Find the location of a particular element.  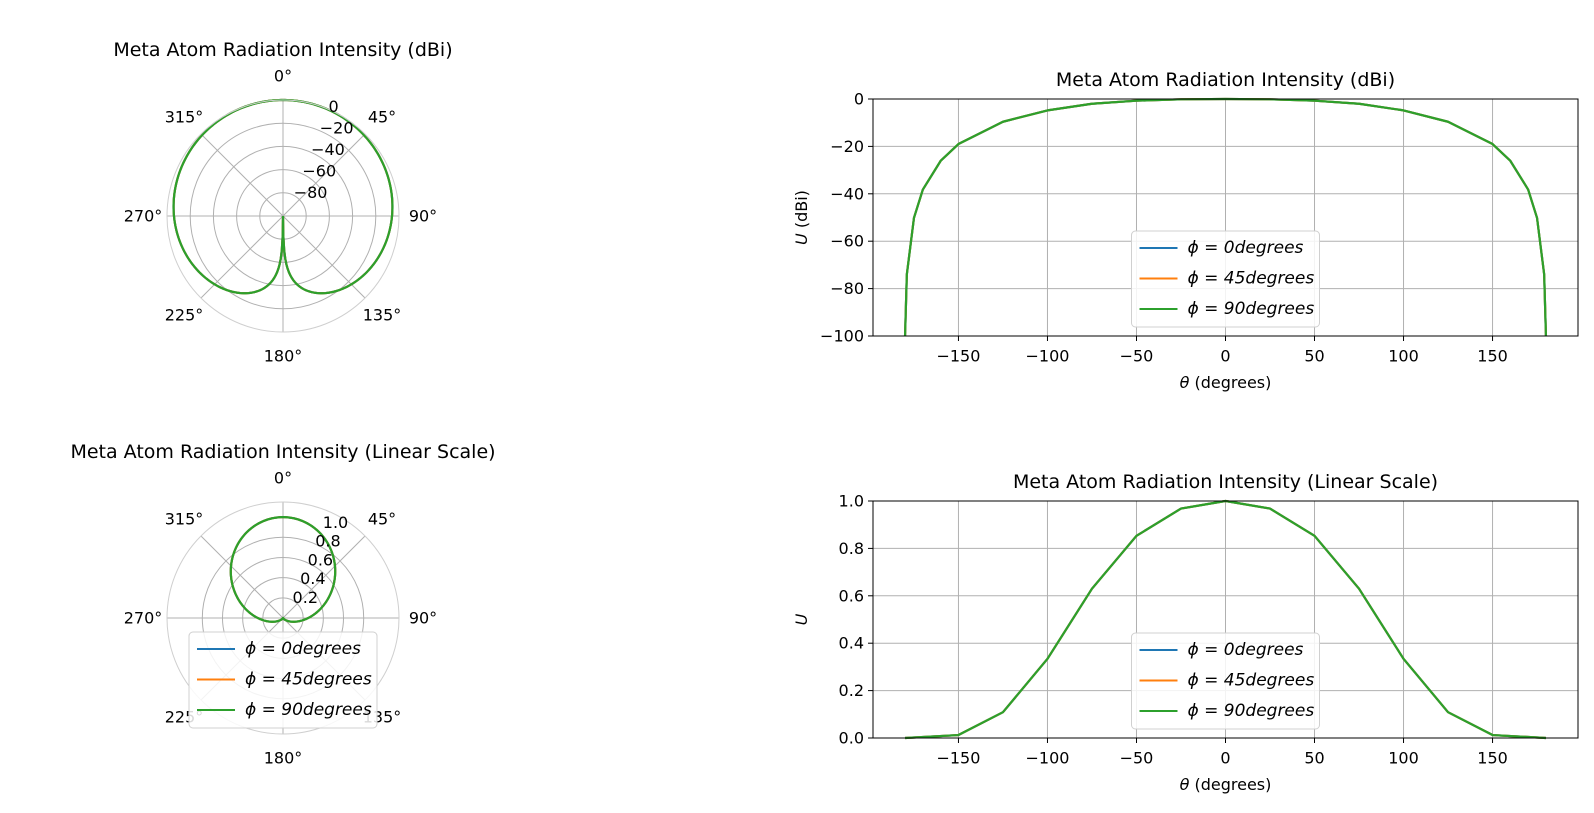

chart-title: Meta Atom Radiation Intensity (dBi) is located at coordinates (1225, 80).